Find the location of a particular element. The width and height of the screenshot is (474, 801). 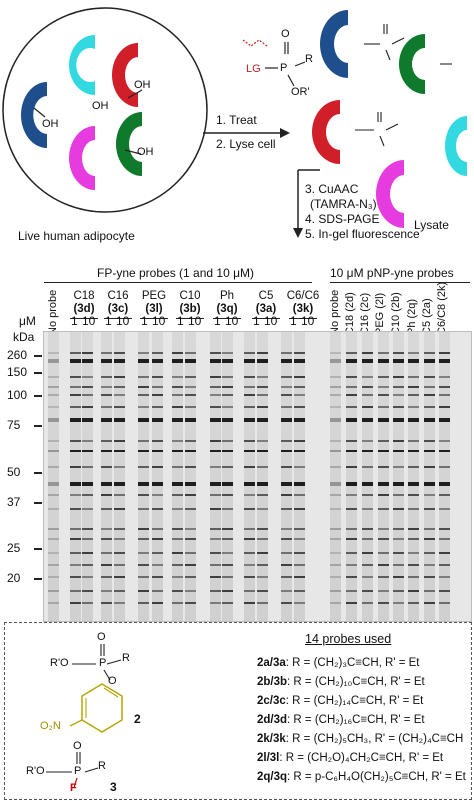

probe-id-6: 2q/3q is located at coordinates (272, 777).